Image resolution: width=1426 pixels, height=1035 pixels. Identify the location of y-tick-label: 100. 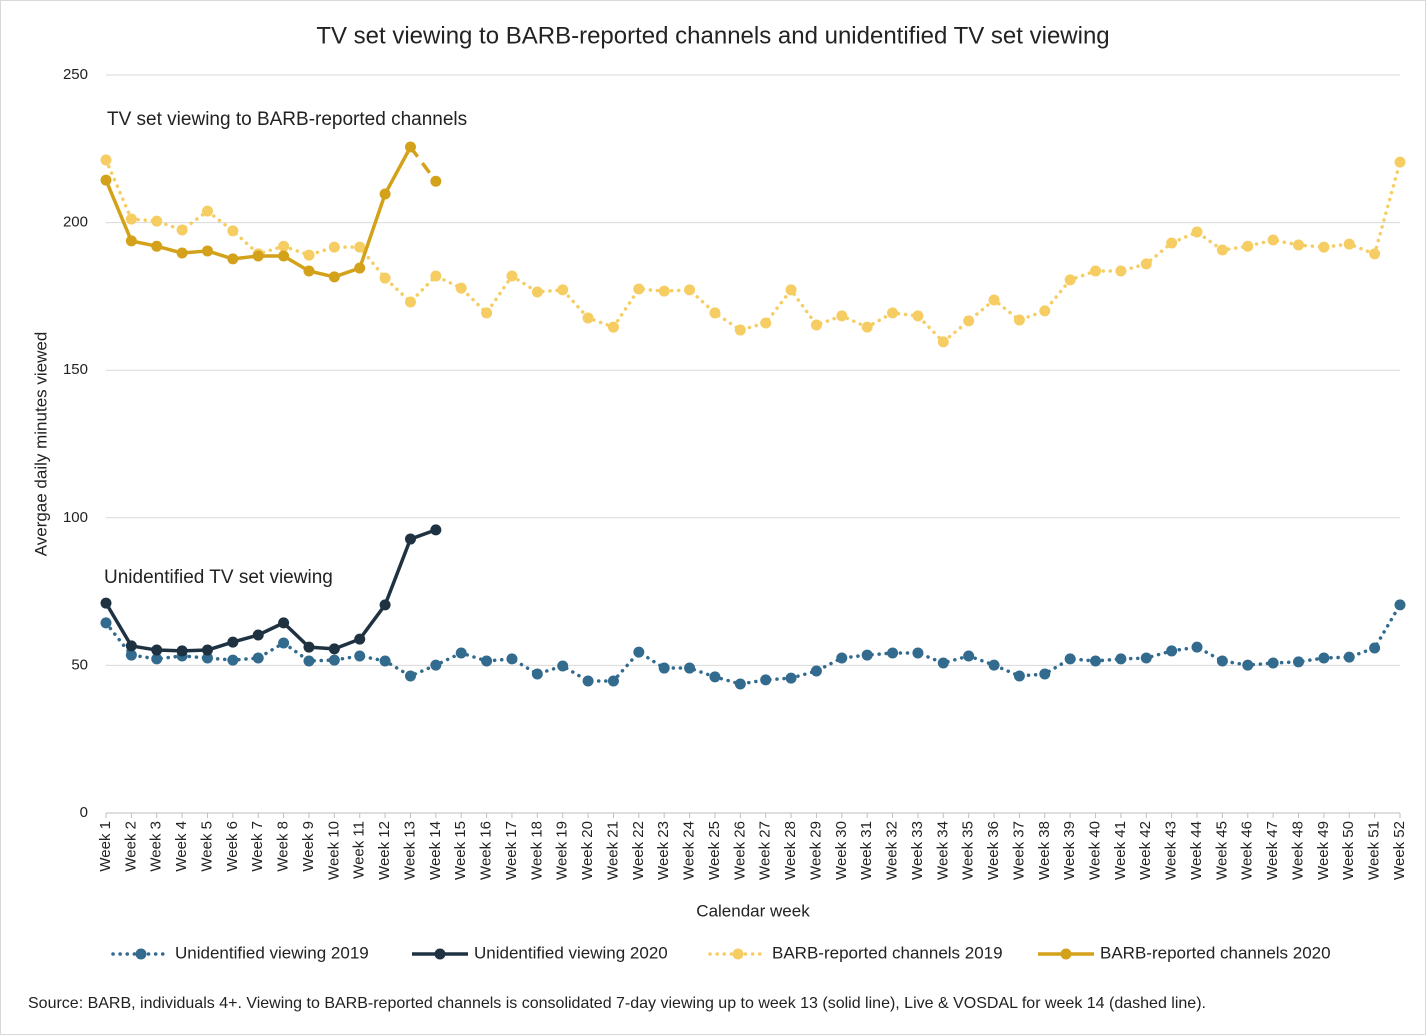
(75, 517).